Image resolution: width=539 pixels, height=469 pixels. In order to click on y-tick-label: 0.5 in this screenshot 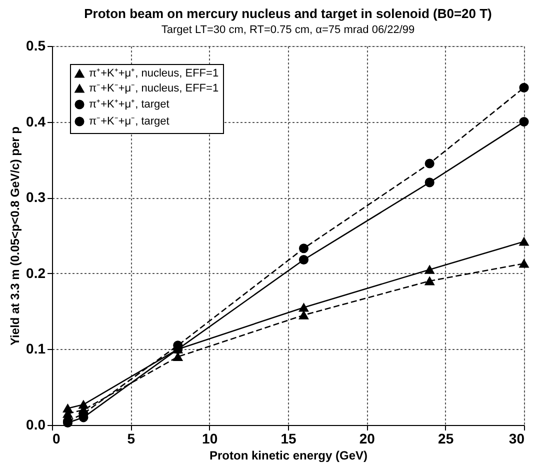, I will do `click(36, 46)`.